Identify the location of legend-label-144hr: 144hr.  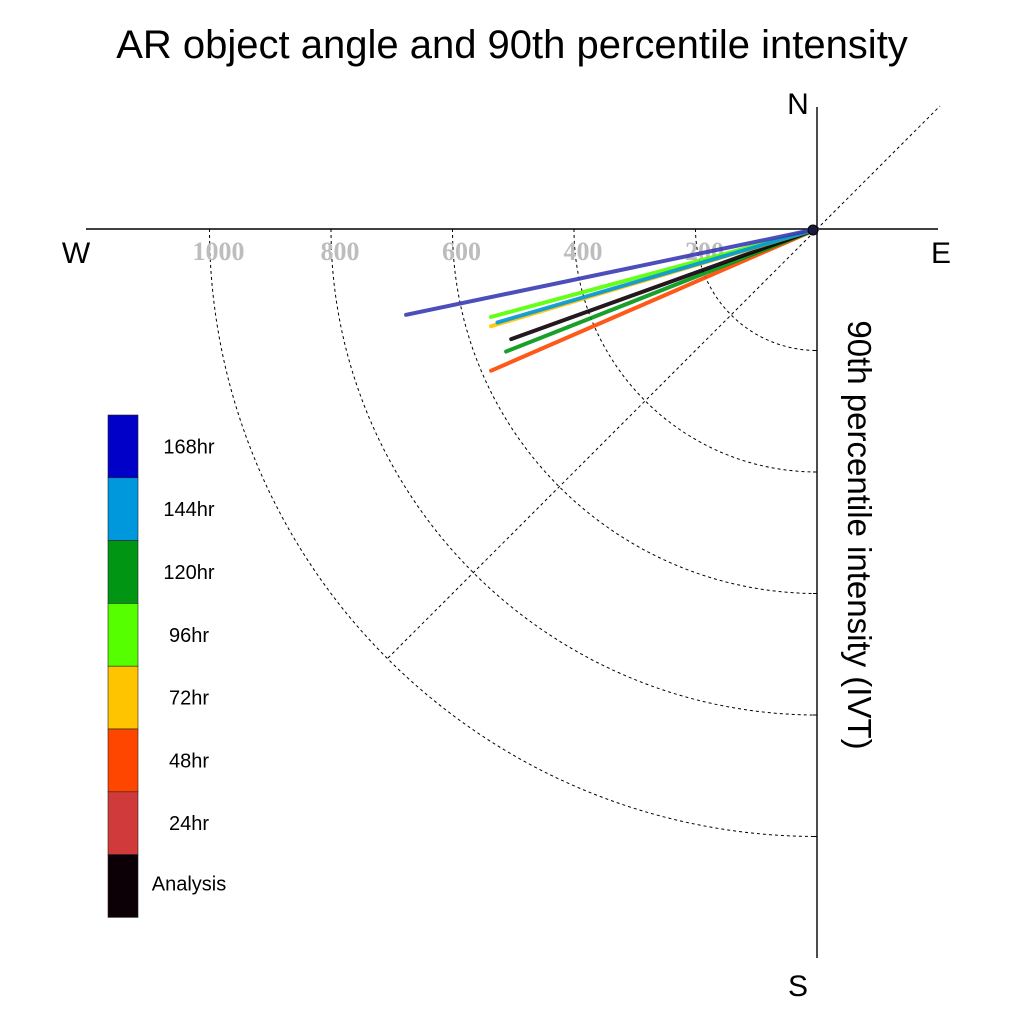
(188, 510).